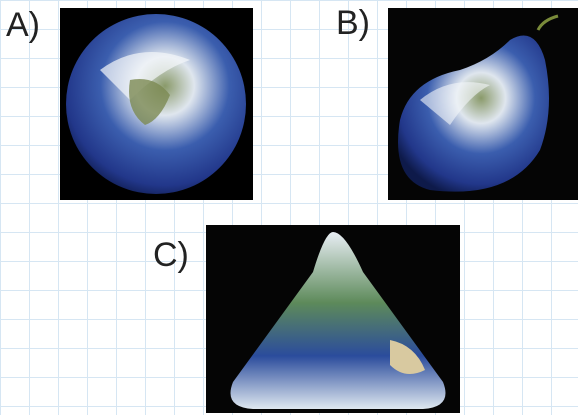 The width and height of the screenshot is (578, 415). Describe the element at coordinates (171, 255) in the screenshot. I see `panel-label: C)` at that location.